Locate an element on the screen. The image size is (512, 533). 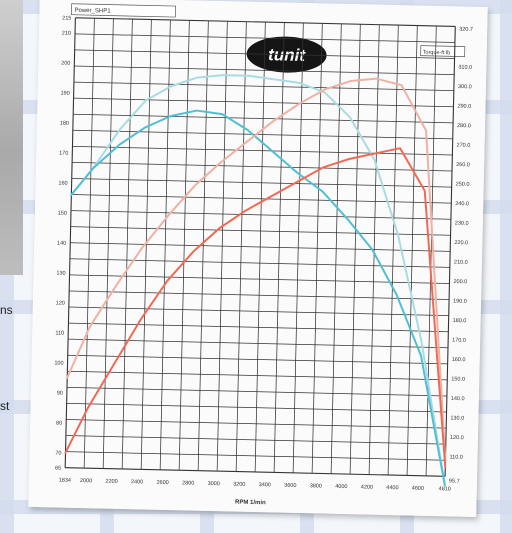
right-tick-label: 300.0 is located at coordinates (465, 87).